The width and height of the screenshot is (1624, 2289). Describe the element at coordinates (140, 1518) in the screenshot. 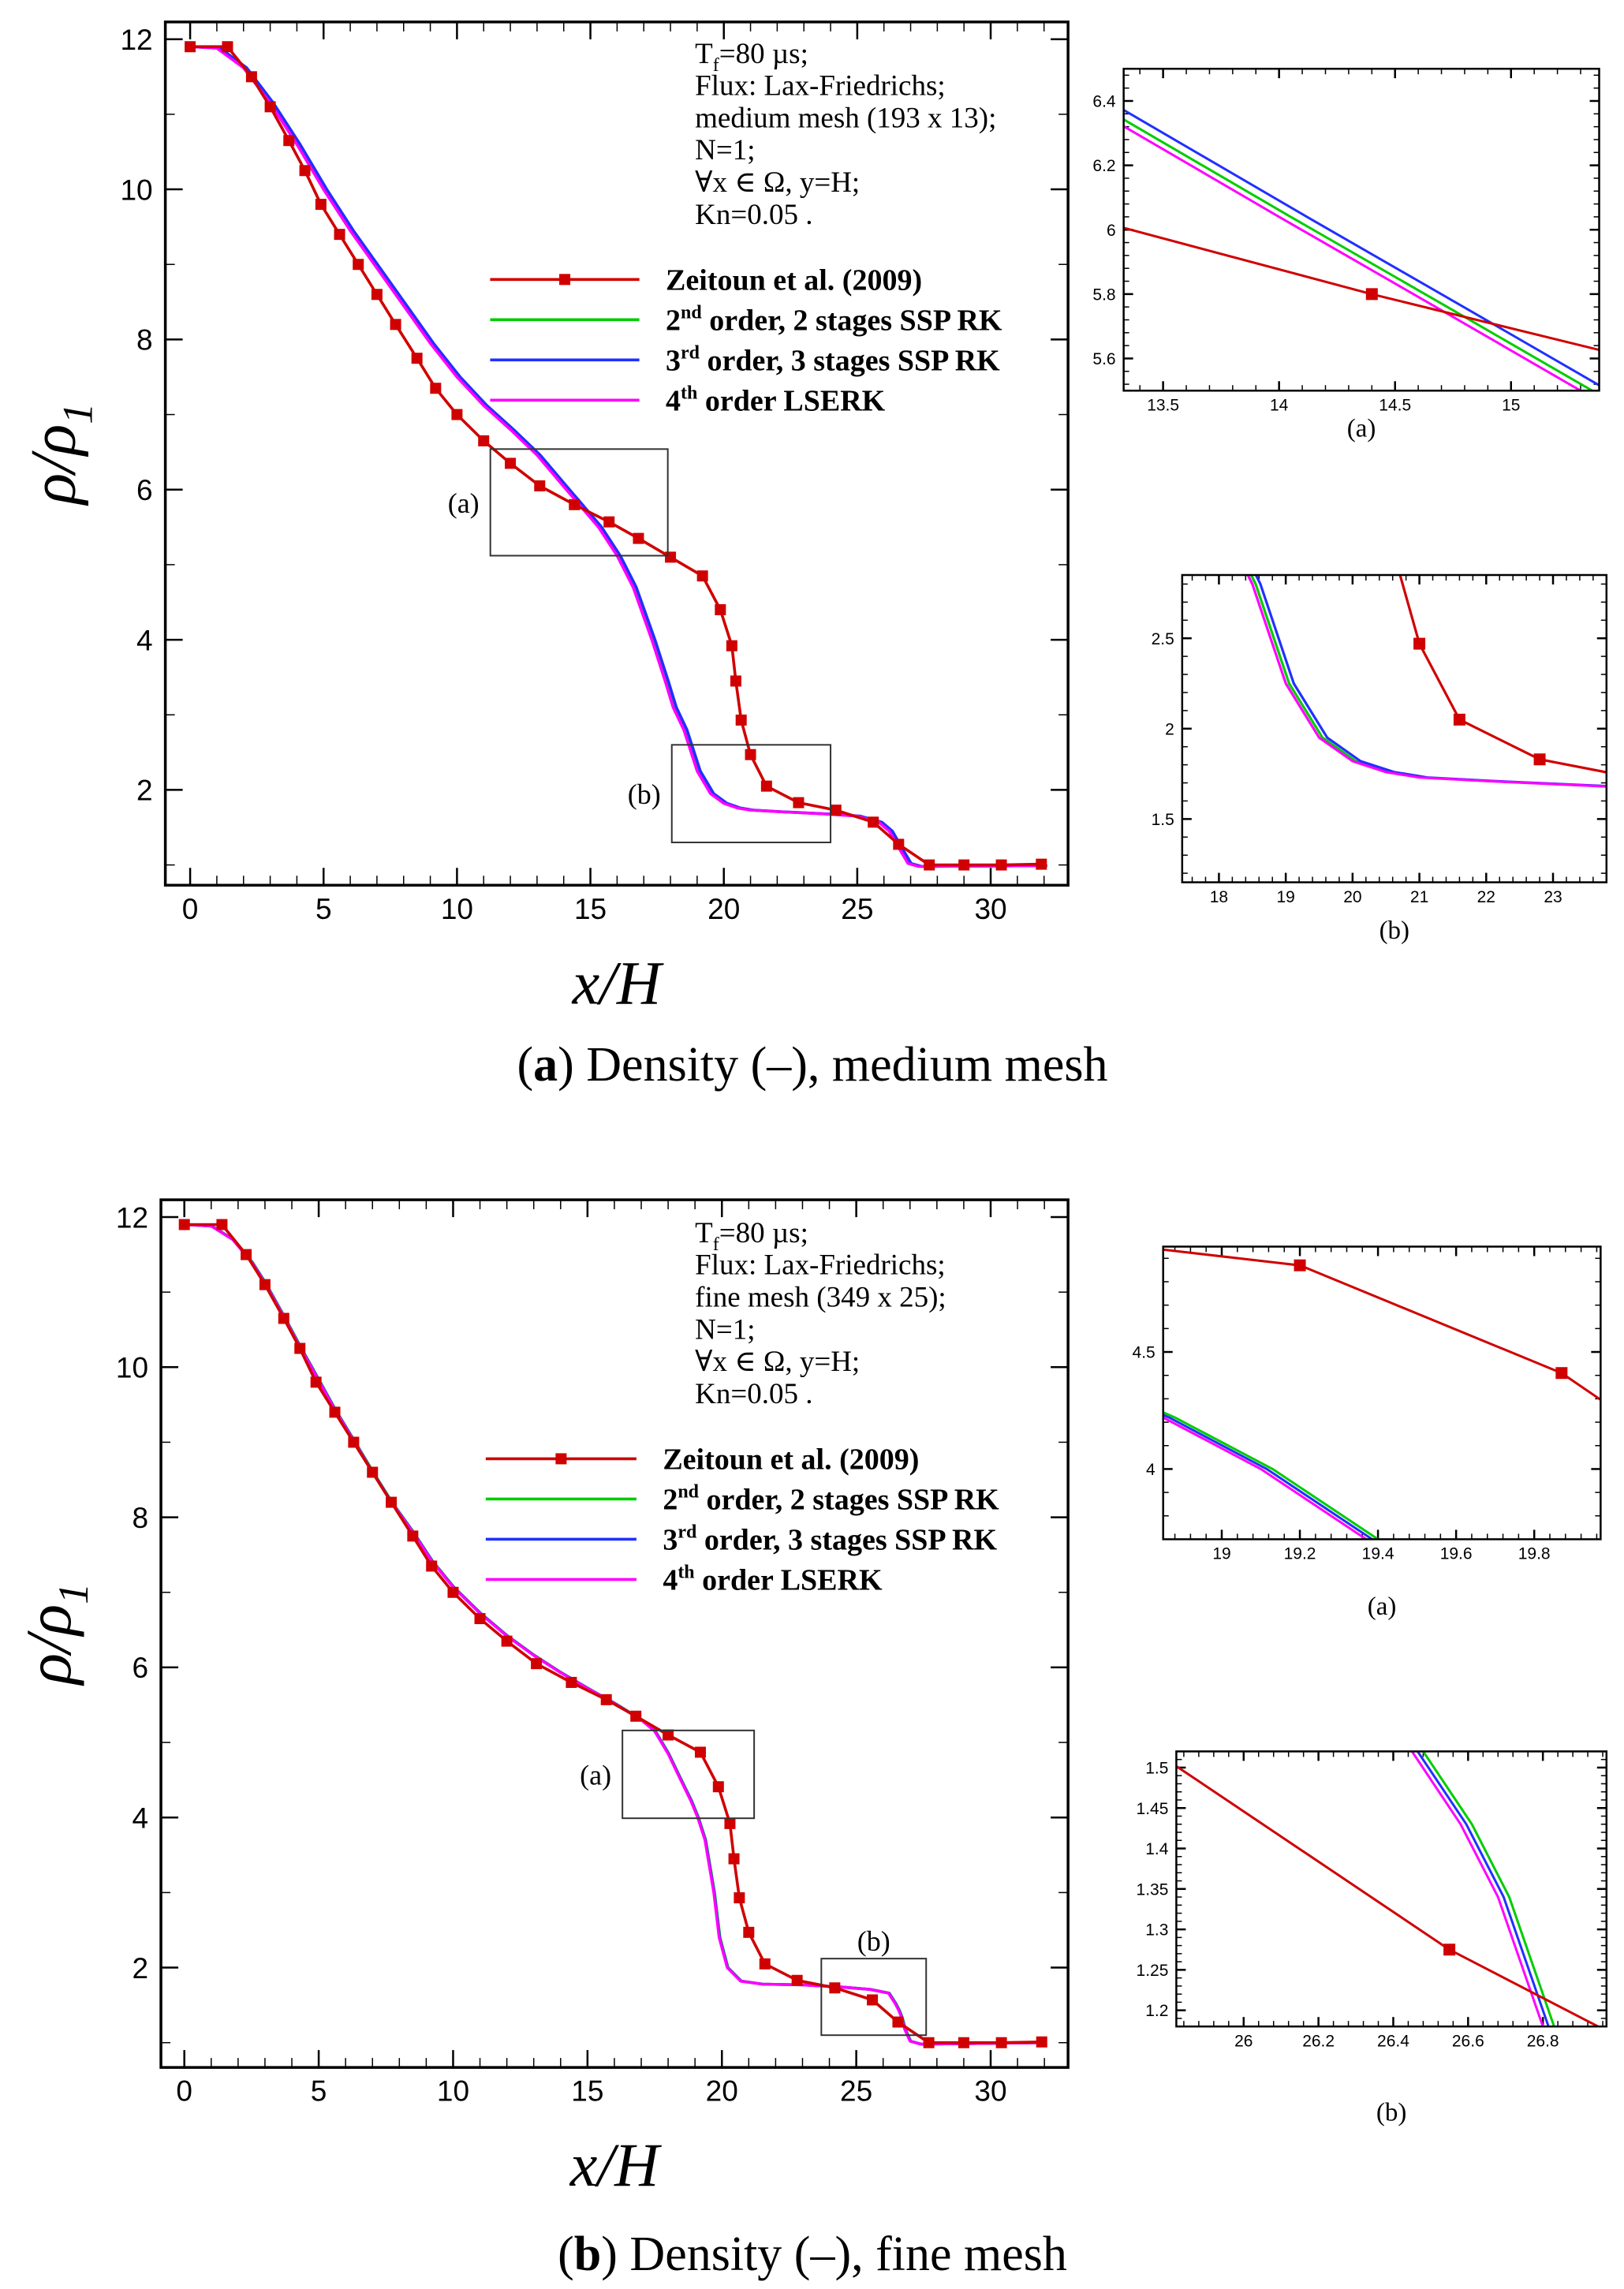

I see `y-tick-label: 8` at that location.